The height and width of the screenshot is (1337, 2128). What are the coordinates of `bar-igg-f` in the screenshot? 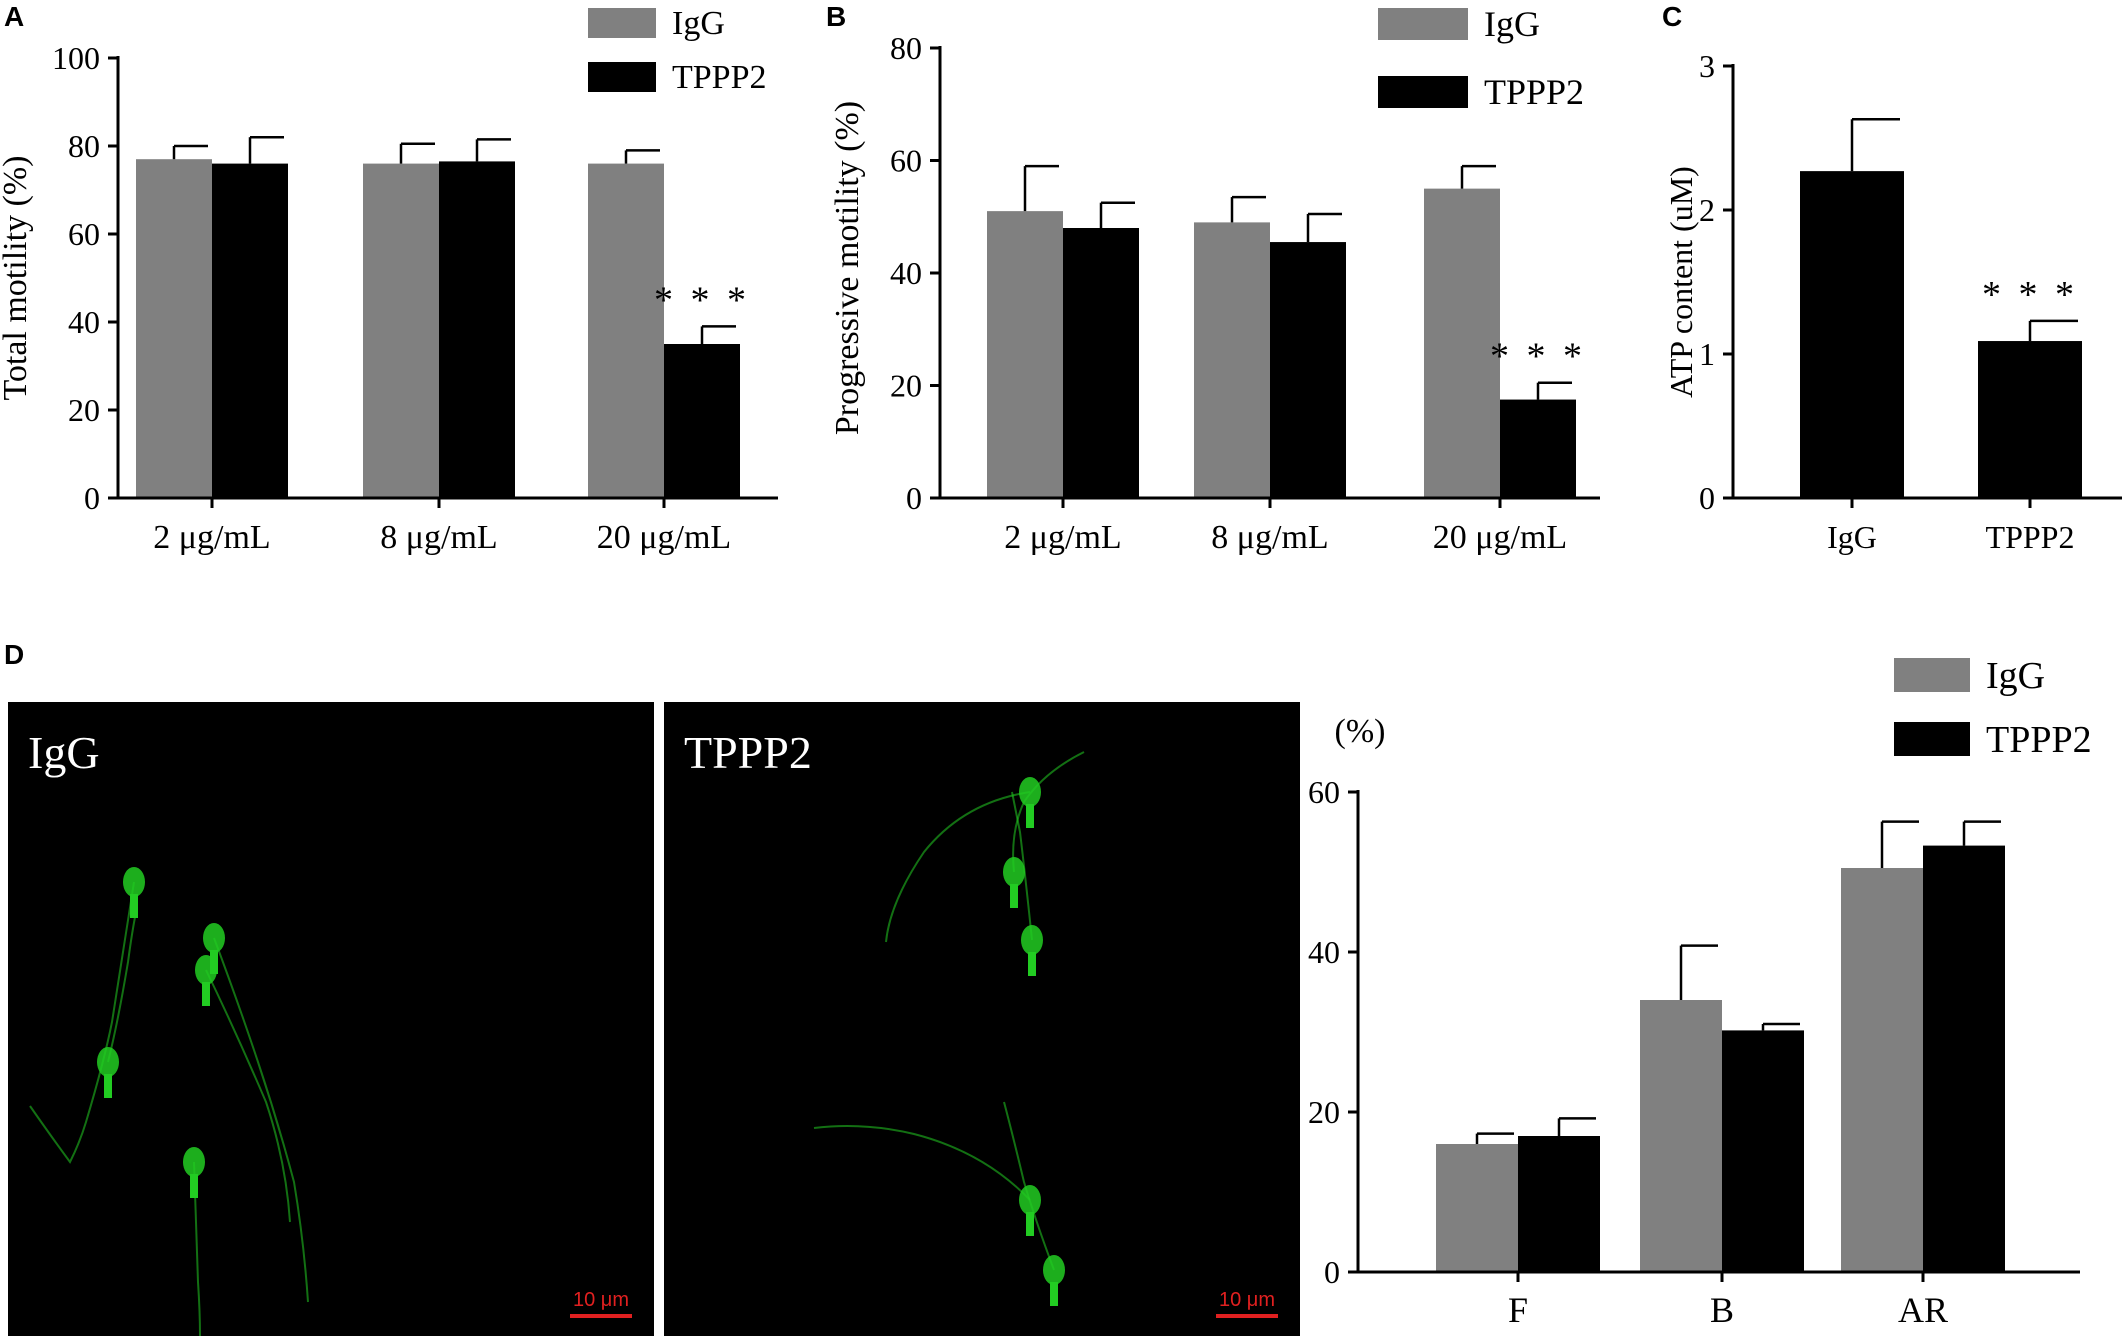 It's located at (1477, 1208).